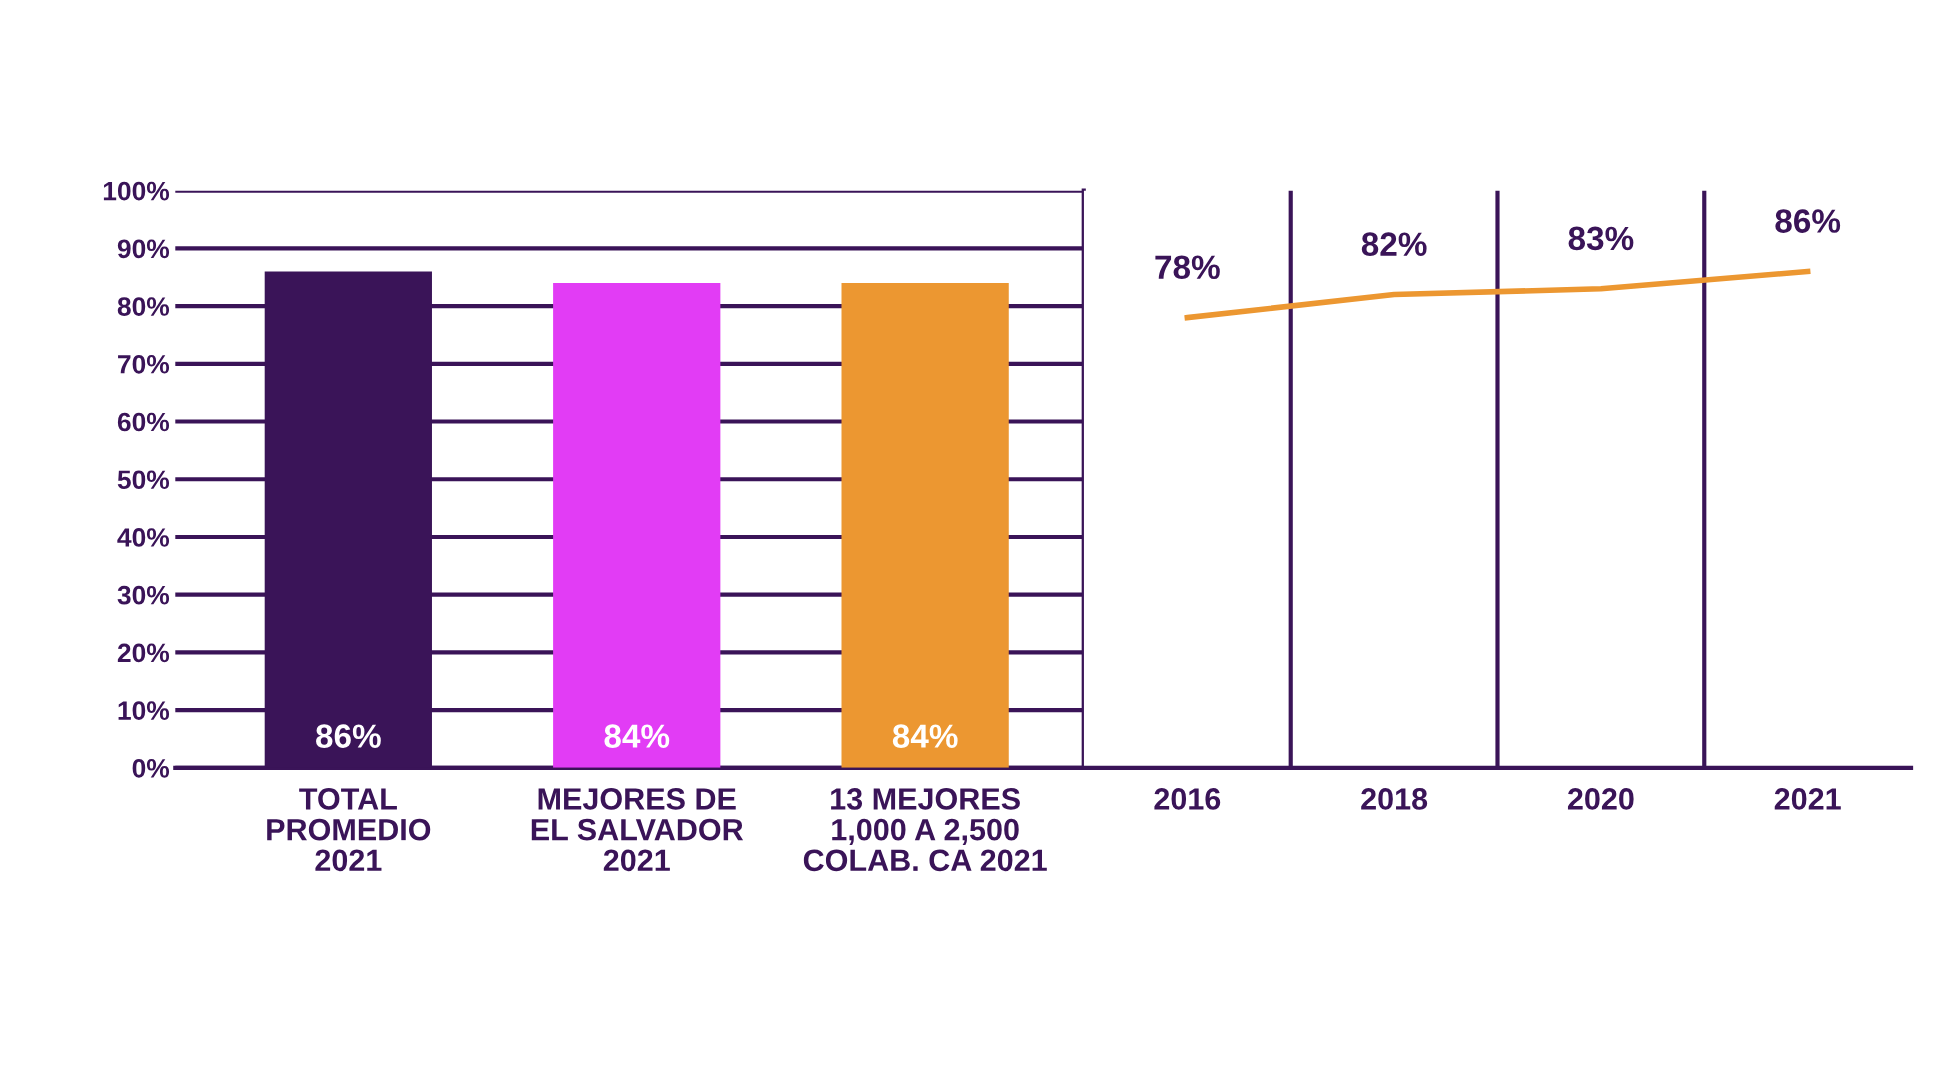  Describe the element at coordinates (348, 736) in the screenshot. I see `data-label: 86%` at that location.